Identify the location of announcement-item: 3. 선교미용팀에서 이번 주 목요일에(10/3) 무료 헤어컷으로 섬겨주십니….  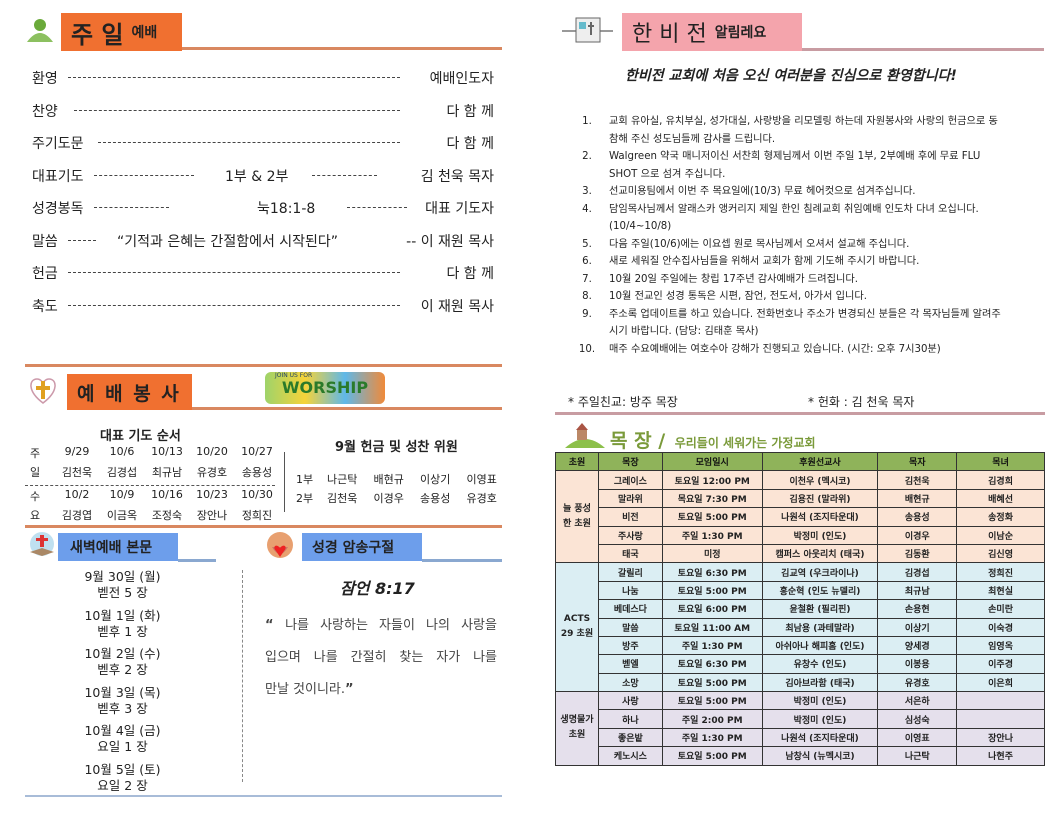
(785, 192).